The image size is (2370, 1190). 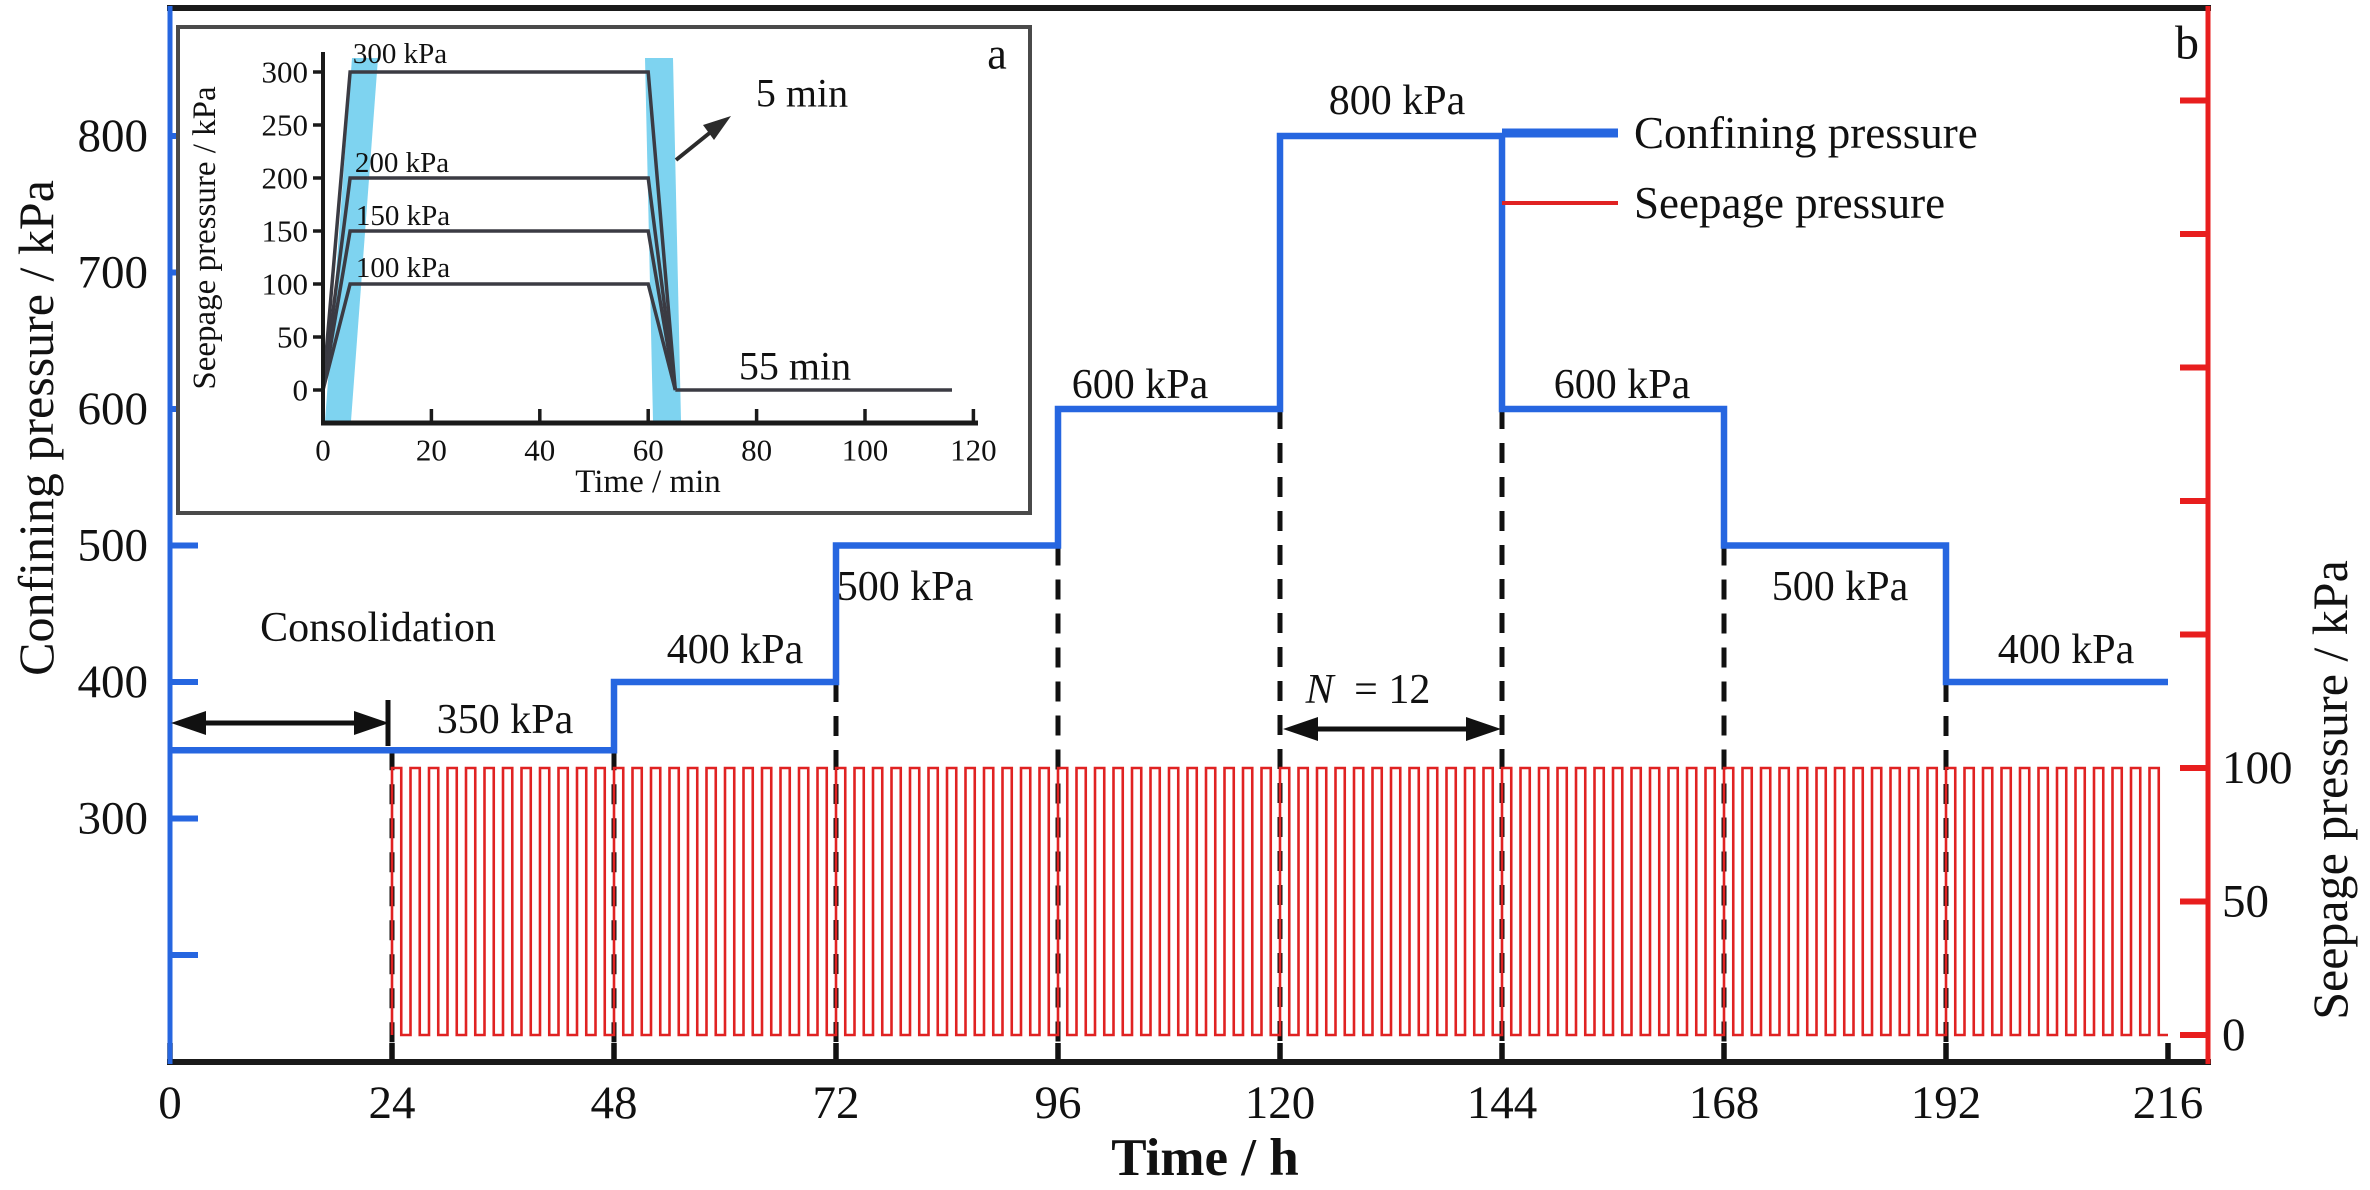 I want to click on generated-label: 800, so click(x=113, y=136).